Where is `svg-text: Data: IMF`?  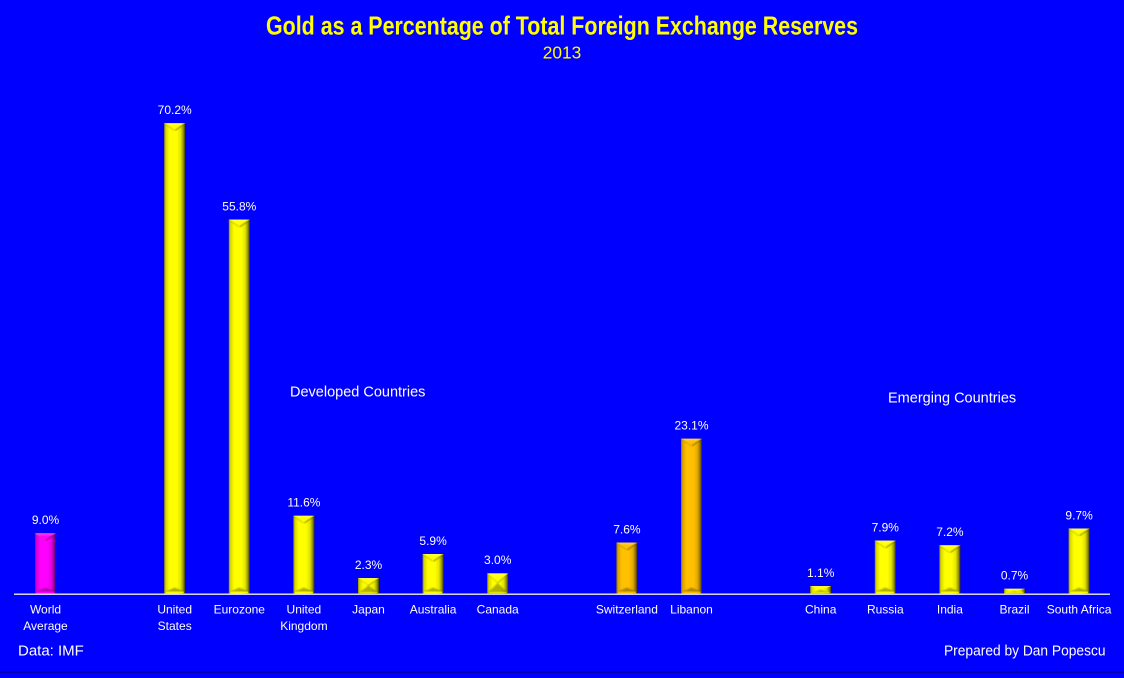
svg-text: Data: IMF is located at coordinates (51, 651).